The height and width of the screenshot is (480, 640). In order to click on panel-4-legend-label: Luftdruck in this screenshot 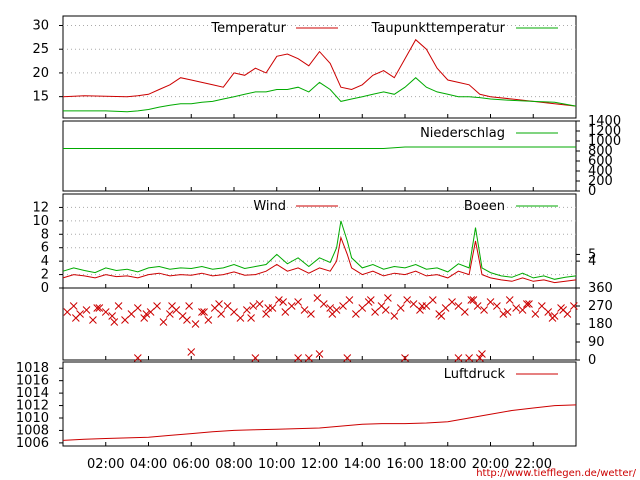, I will do `click(475, 374)`.